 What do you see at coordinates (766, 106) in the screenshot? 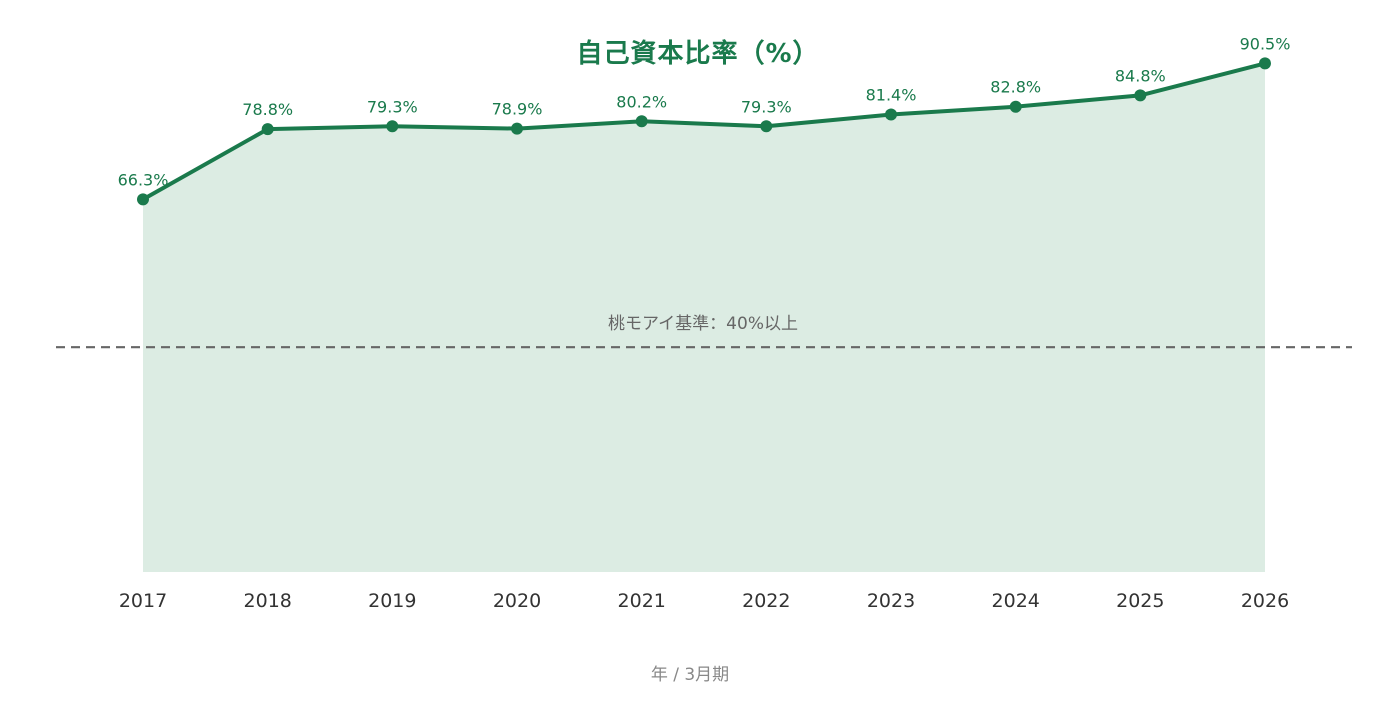
I see `data-label-2022: 79.3%` at bounding box center [766, 106].